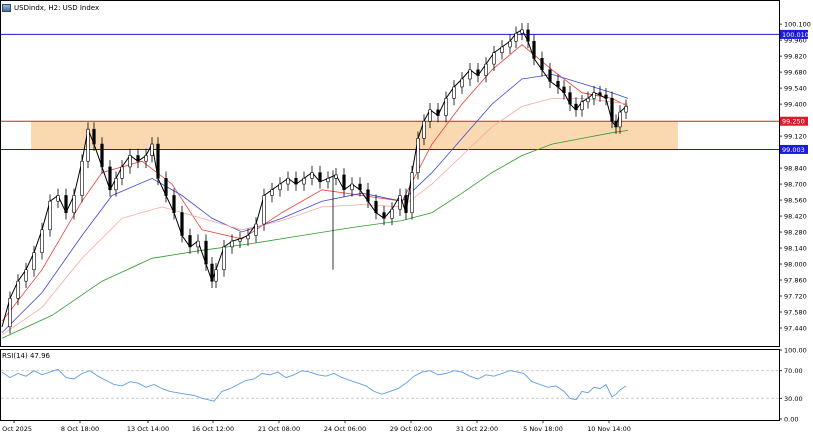 The height and width of the screenshot is (434, 813). Describe the element at coordinates (795, 249) in the screenshot. I see `price-tick-label: 98.140` at that location.